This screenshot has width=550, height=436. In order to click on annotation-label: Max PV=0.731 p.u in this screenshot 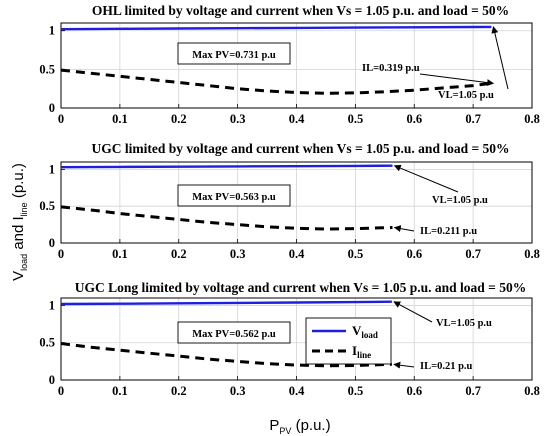, I will do `click(234, 55)`.